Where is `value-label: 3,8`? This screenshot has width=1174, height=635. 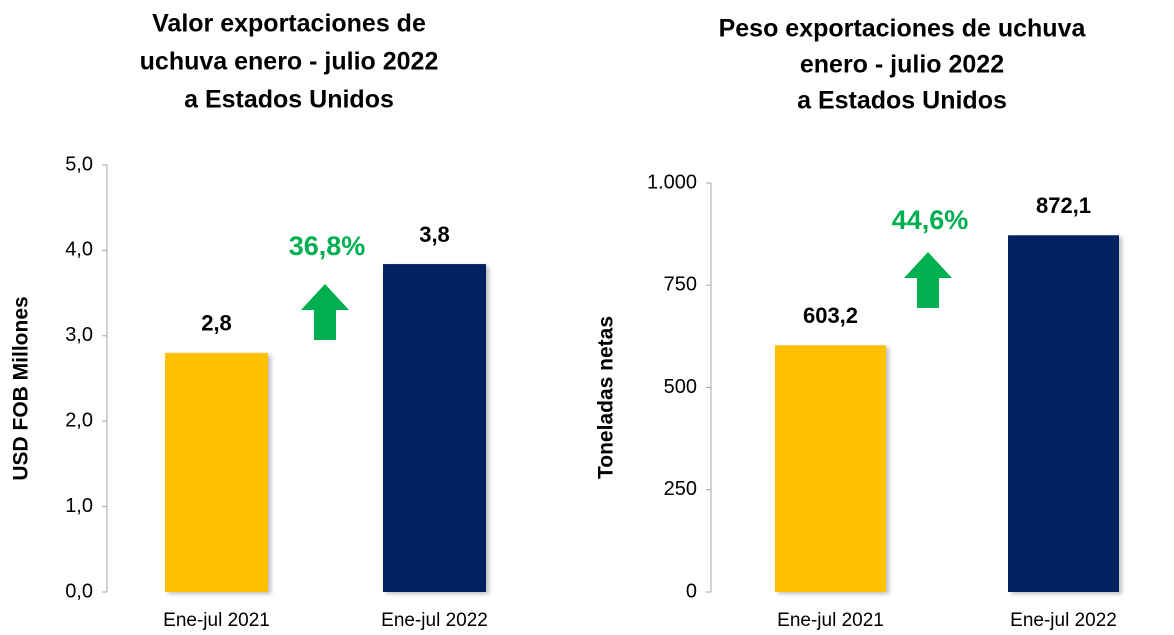 value-label: 3,8 is located at coordinates (434, 234).